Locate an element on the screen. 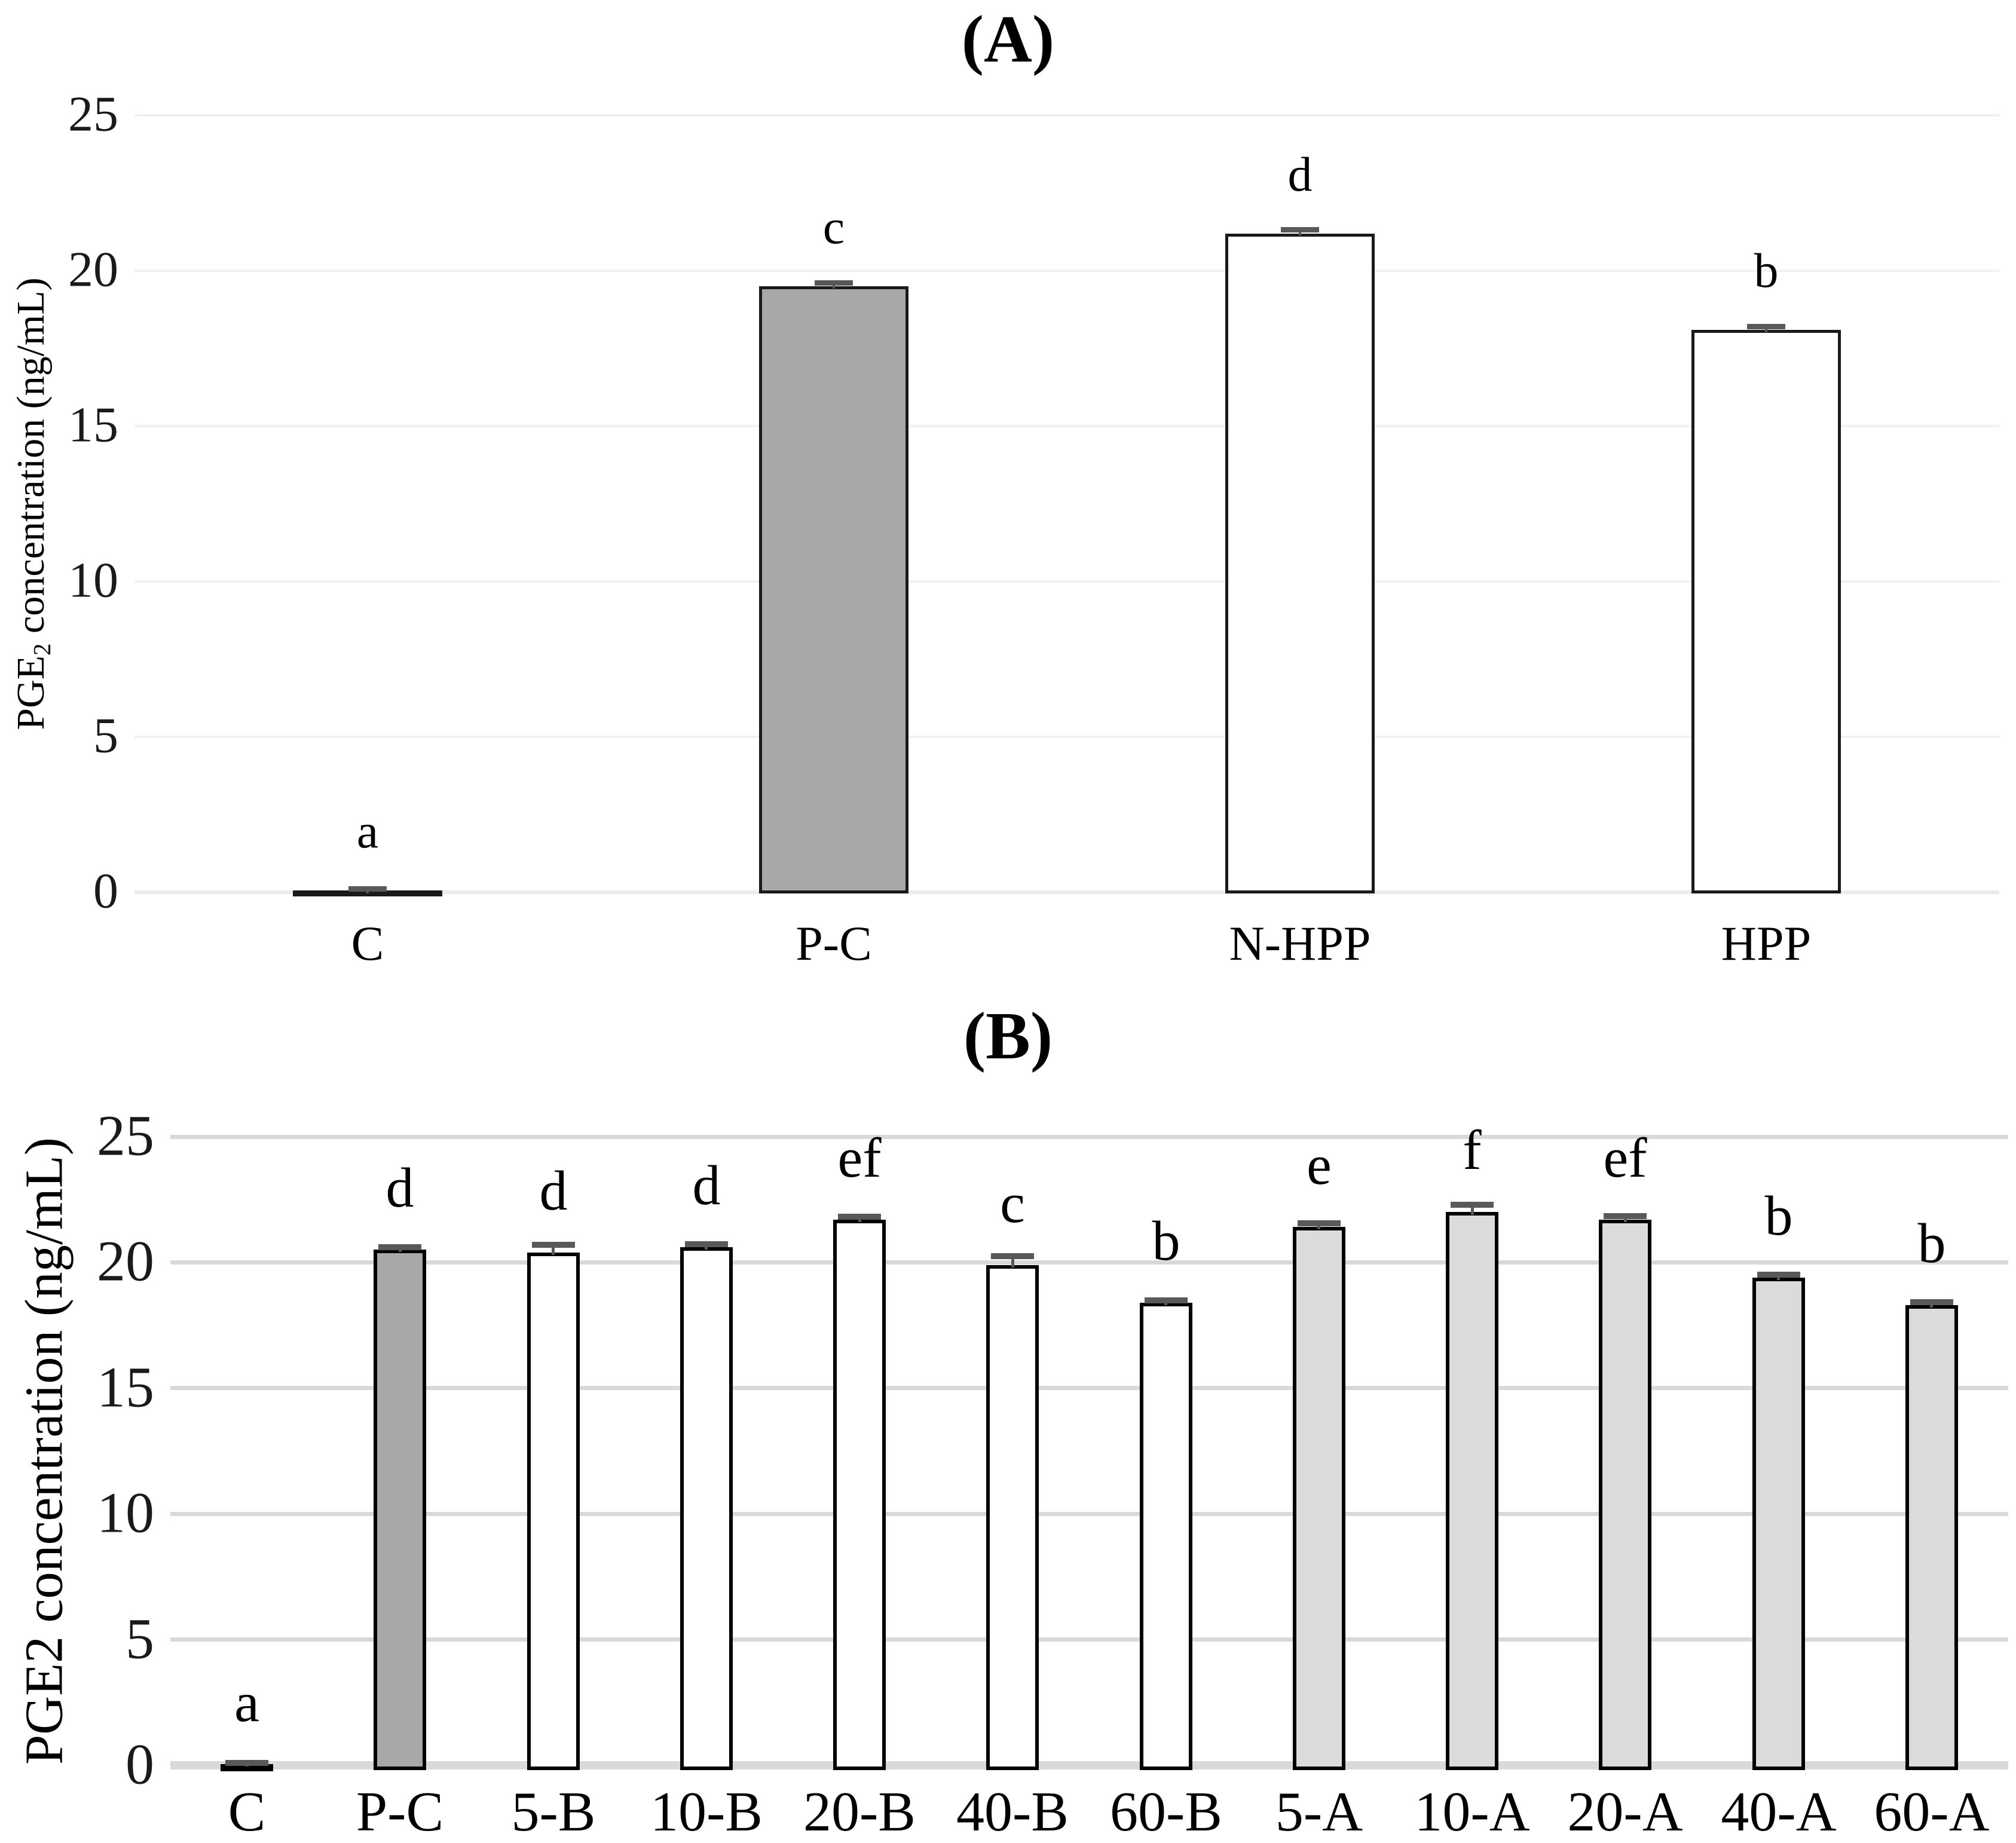 The image size is (2016, 1843). bar-HPP is located at coordinates (1766, 611).